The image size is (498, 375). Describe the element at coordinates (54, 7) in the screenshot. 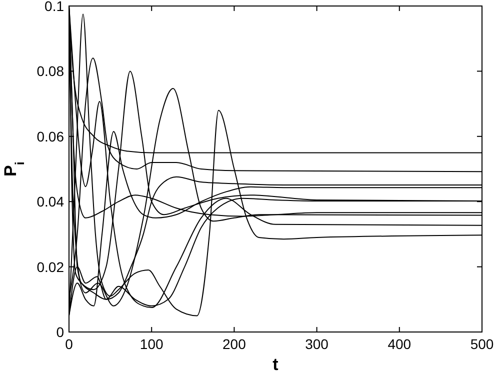

I see `y-tick-label: 0.1` at that location.